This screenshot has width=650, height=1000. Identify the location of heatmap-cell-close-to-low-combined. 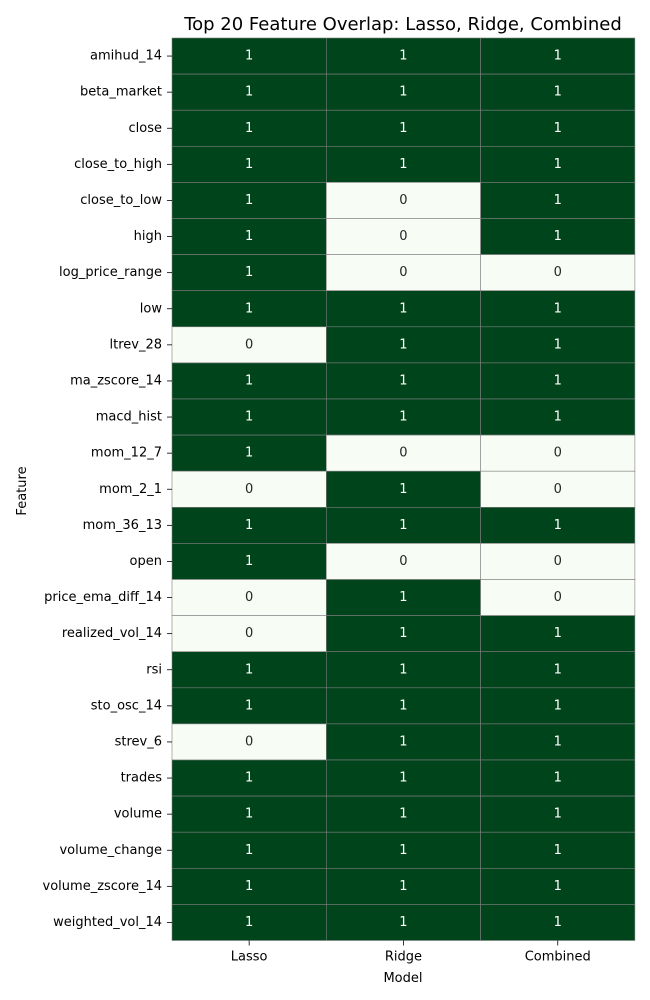
(558, 200).